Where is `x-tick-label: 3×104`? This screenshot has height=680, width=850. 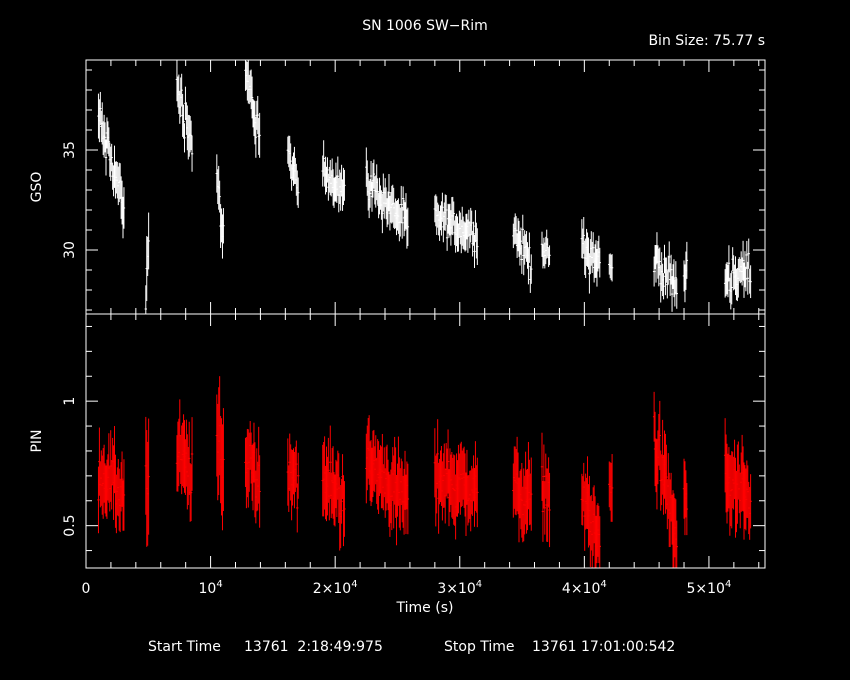 x-tick-label: 3×104 is located at coordinates (459, 588).